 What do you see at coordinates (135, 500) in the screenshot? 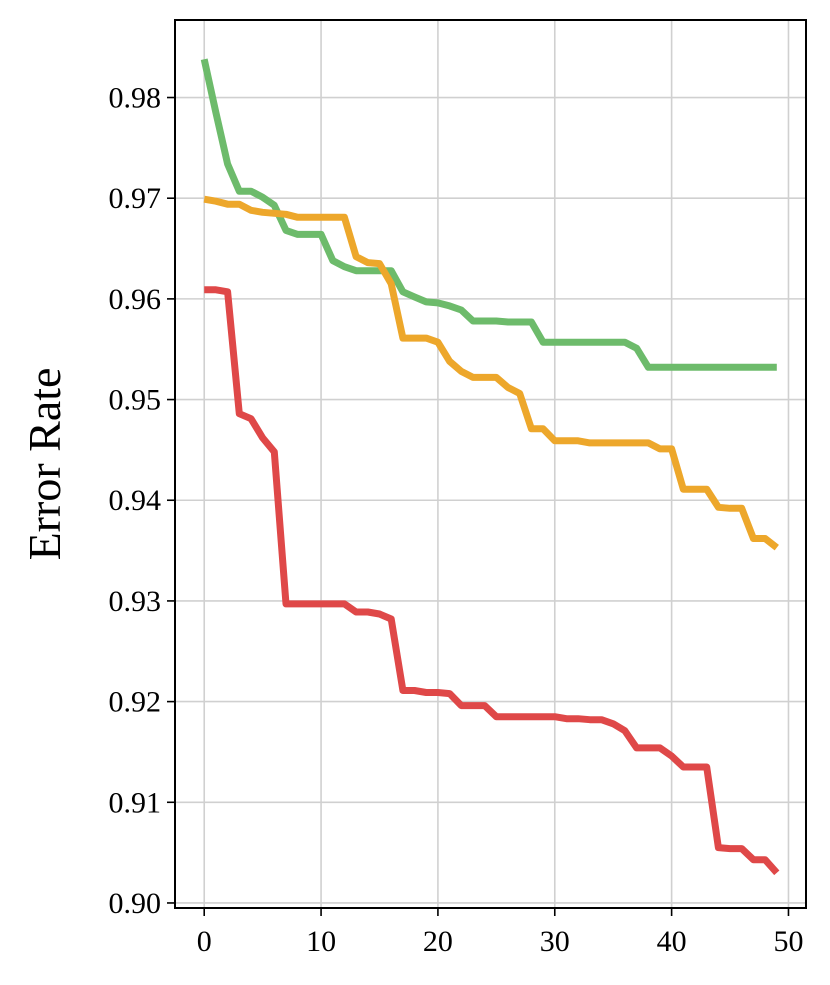
I see `y-tick-label-4: 0.94` at bounding box center [135, 500].